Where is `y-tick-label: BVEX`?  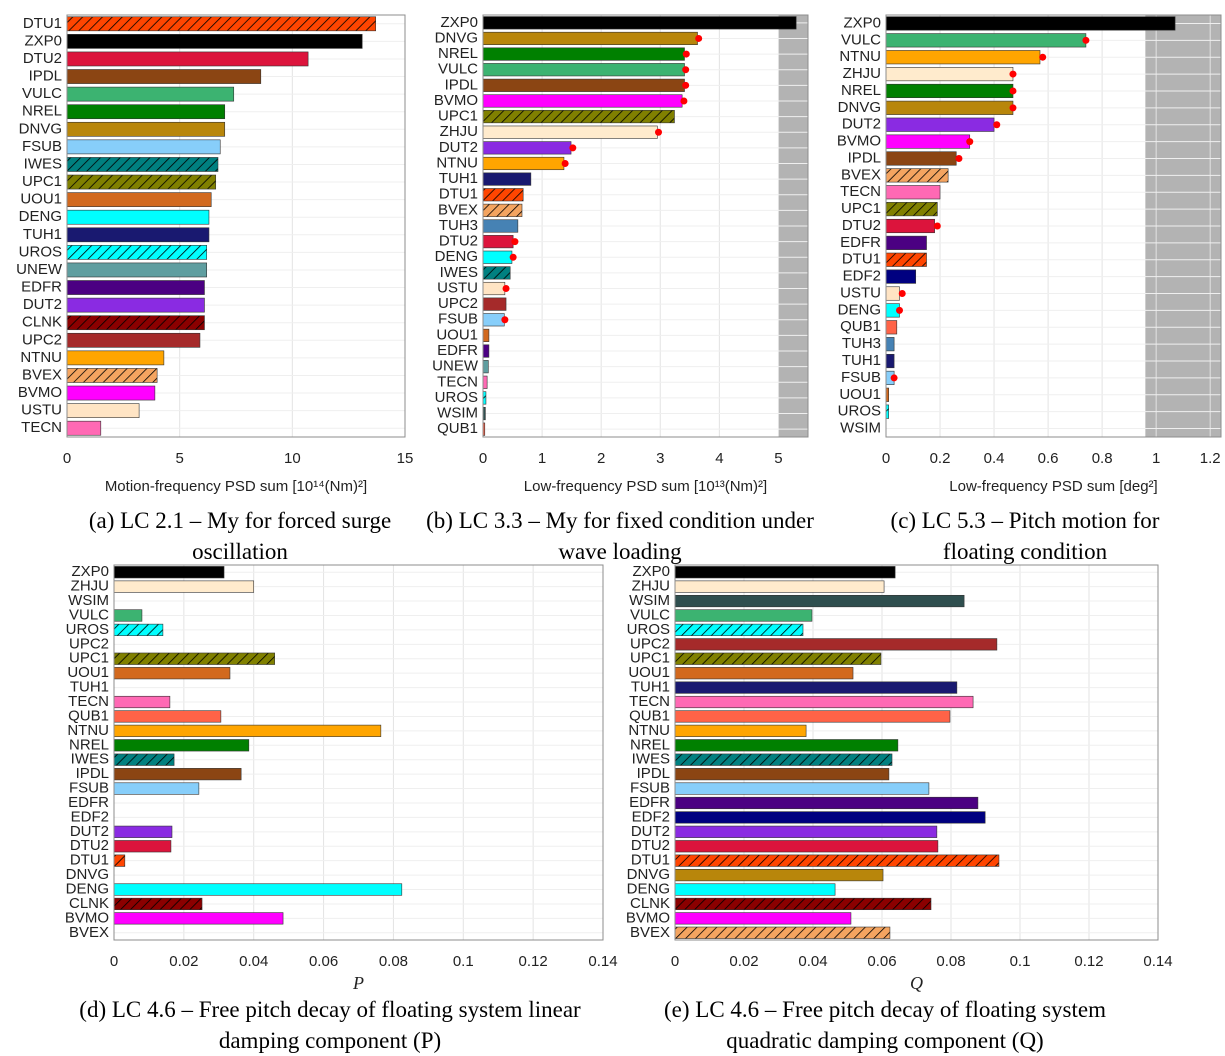 y-tick-label: BVEX is located at coordinates (650, 932).